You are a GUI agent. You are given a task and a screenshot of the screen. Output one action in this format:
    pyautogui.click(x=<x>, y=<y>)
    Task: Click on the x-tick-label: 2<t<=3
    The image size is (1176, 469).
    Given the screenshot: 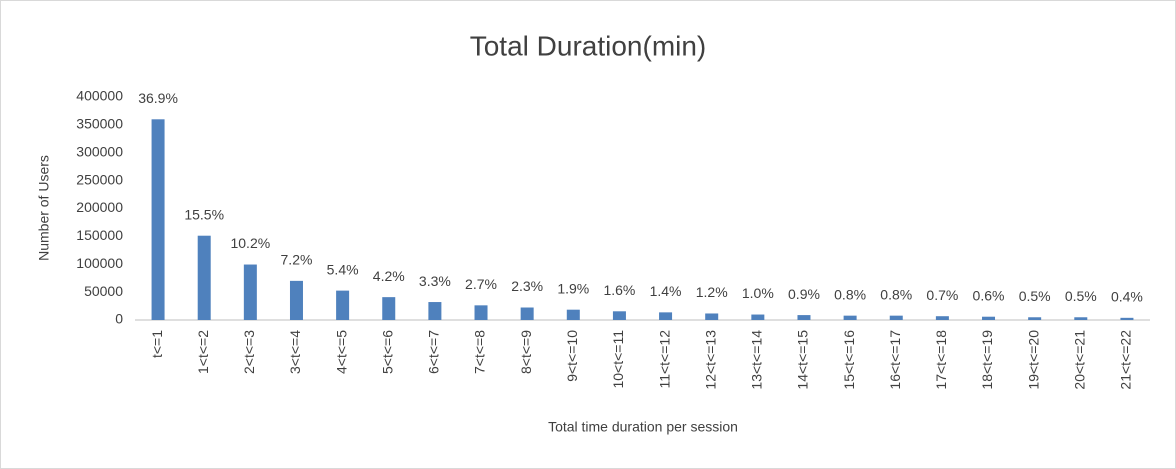 What is the action you would take?
    pyautogui.click(x=249, y=352)
    